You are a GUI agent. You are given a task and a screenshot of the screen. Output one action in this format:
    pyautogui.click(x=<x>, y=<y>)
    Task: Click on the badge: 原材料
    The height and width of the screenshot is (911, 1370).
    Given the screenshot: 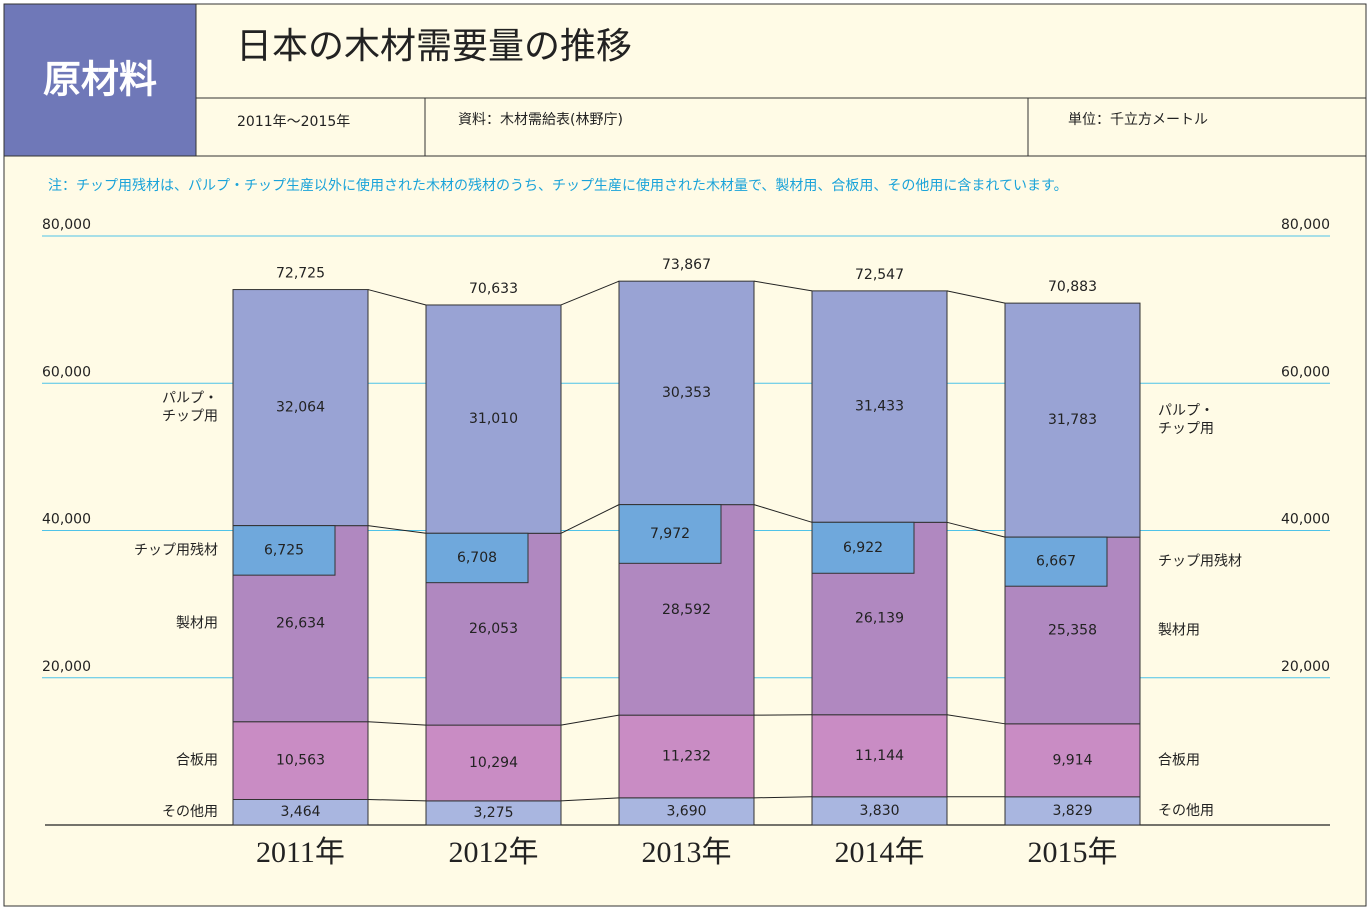 What is the action you would take?
    pyautogui.click(x=100, y=80)
    